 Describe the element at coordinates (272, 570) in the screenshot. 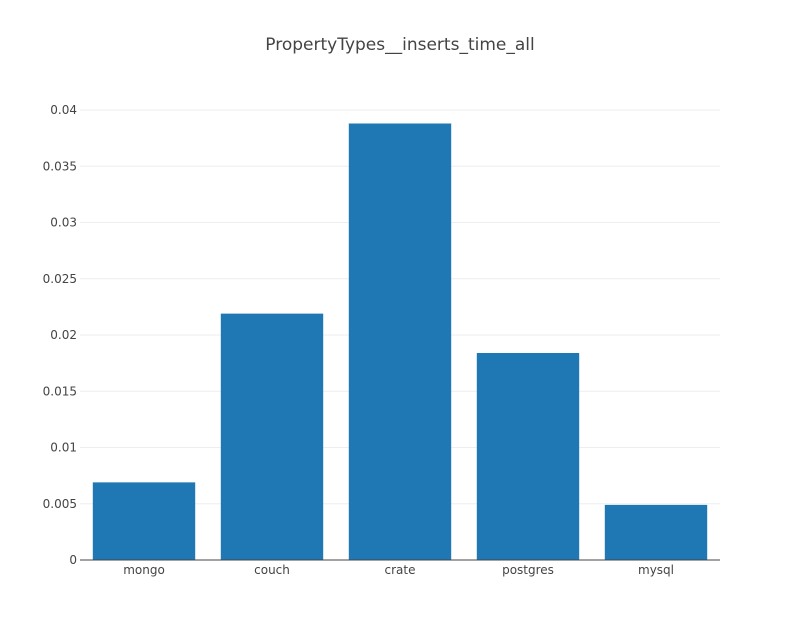

I see `x-tick-label: couch` at that location.